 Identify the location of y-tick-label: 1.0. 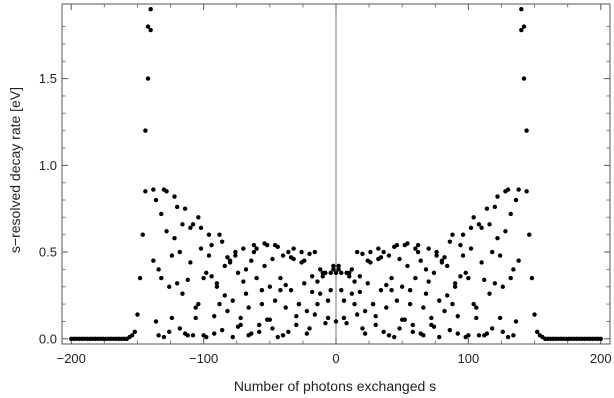
(48, 165).